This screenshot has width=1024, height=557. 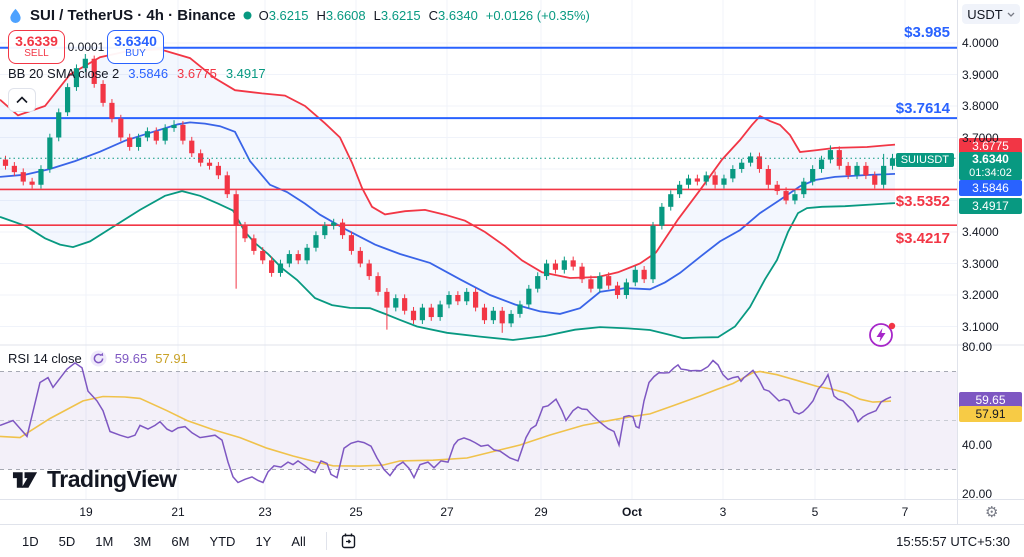 What do you see at coordinates (953, 541) in the screenshot?
I see `clock-timezone: 15:55:57 UTC+5:30` at bounding box center [953, 541].